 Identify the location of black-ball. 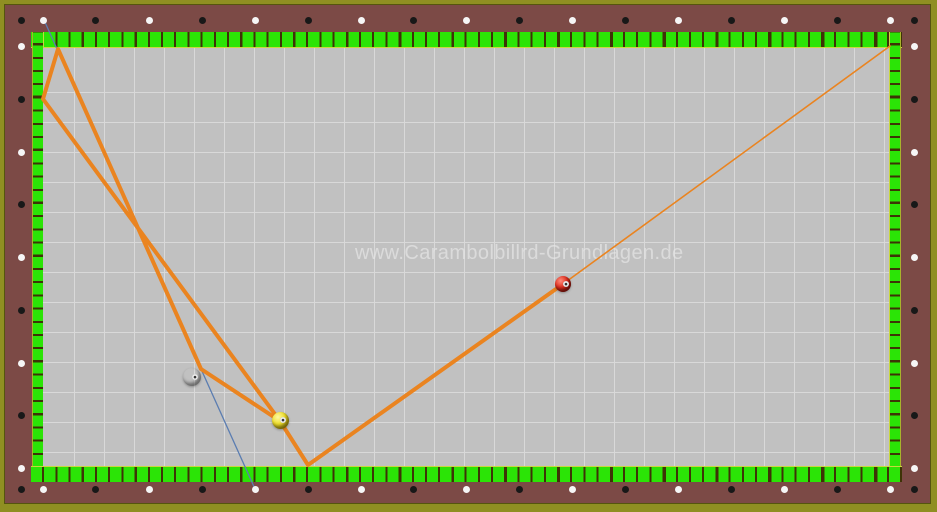
(192, 377).